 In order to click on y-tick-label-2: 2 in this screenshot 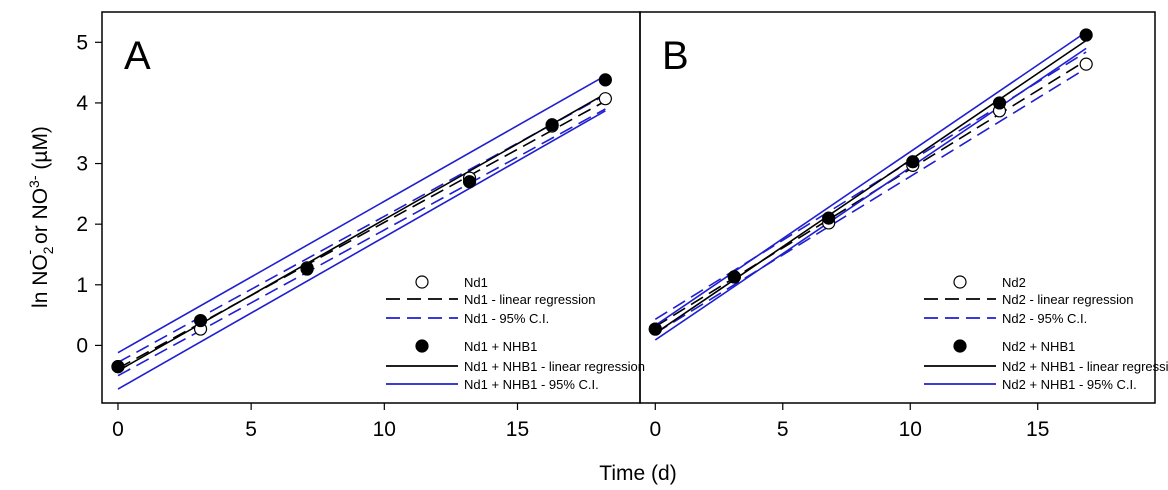, I will do `click(82, 224)`.